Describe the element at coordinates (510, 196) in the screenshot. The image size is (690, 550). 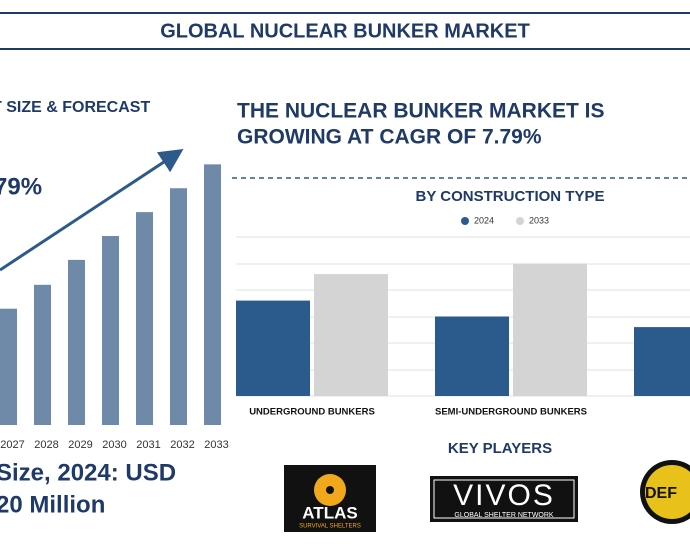
I see `chart-title: BY CONSTRUCTION TYPE` at that location.